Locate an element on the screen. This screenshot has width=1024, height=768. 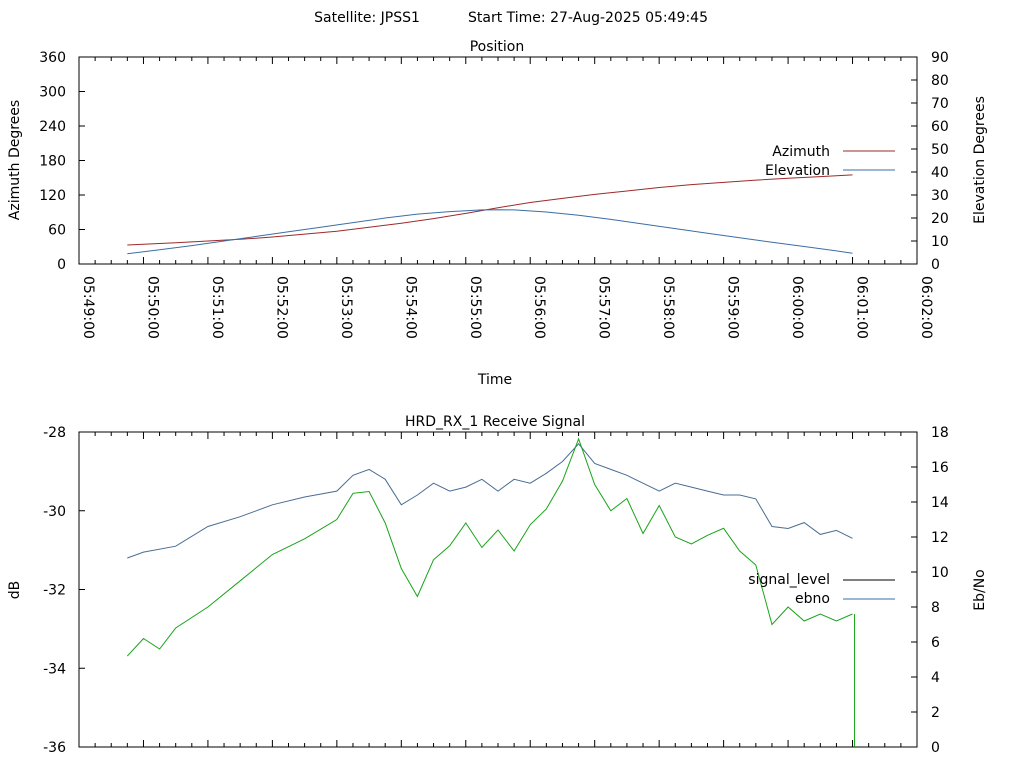
position-series is located at coordinates (490, 214).